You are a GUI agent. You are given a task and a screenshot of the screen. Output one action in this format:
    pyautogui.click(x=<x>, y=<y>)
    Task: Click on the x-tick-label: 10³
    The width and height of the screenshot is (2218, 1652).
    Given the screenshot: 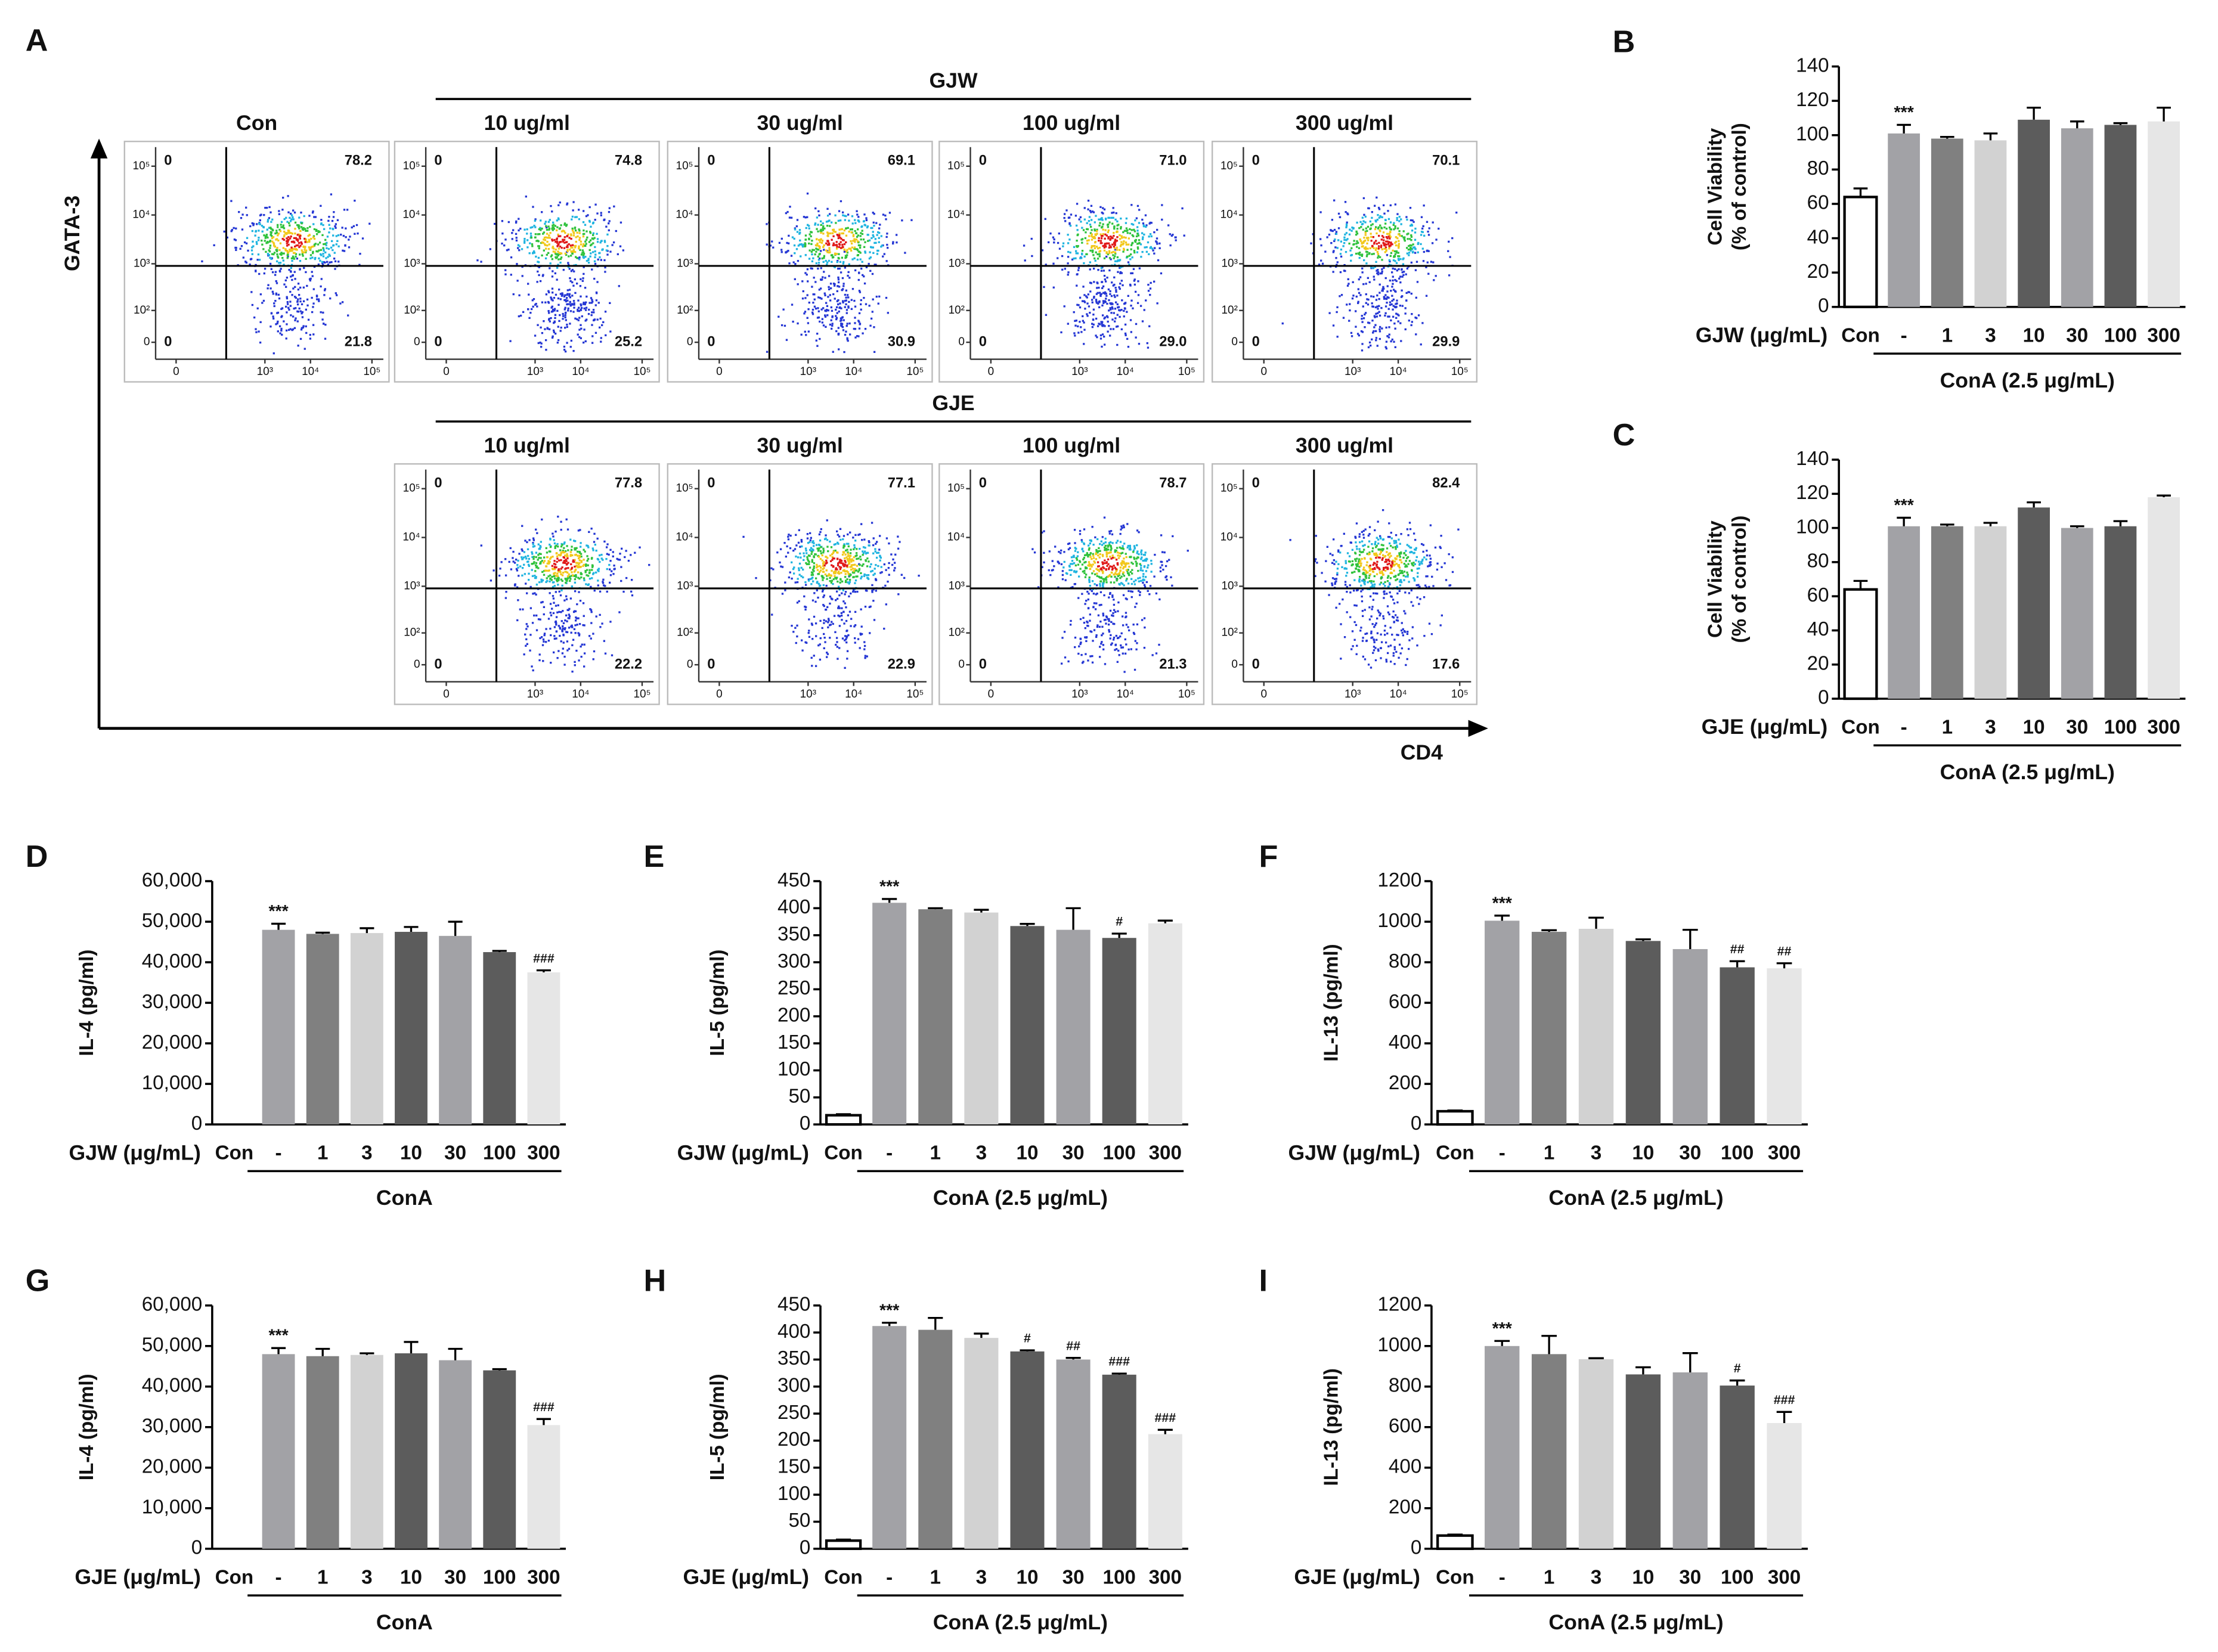 What is the action you would take?
    pyautogui.click(x=265, y=371)
    